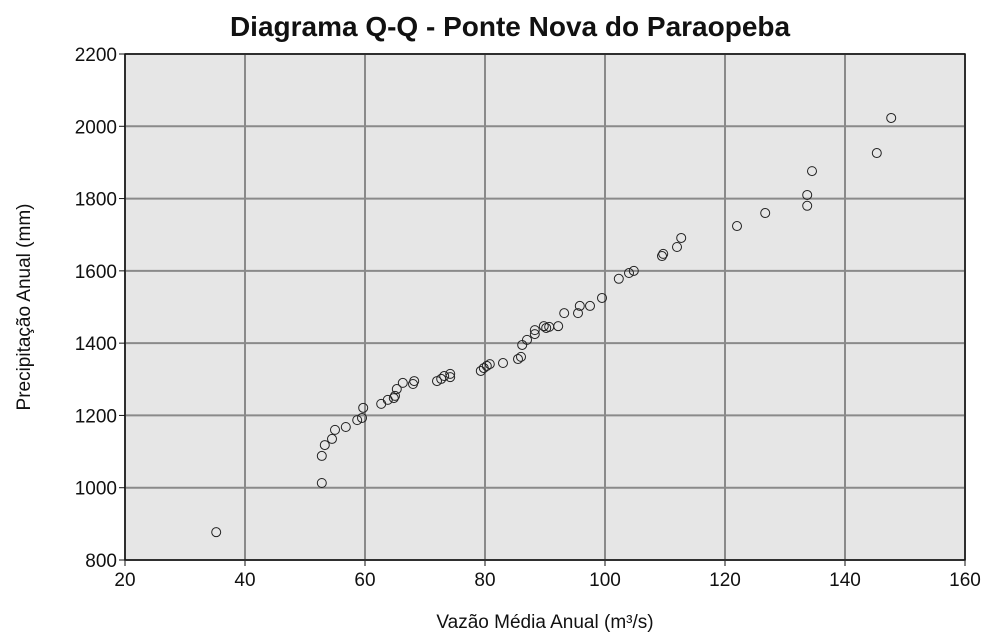 Image resolution: width=985 pixels, height=636 pixels. What do you see at coordinates (544, 622) in the screenshot?
I see `x-axis-label: Vazão Média Anual (m³/s)` at bounding box center [544, 622].